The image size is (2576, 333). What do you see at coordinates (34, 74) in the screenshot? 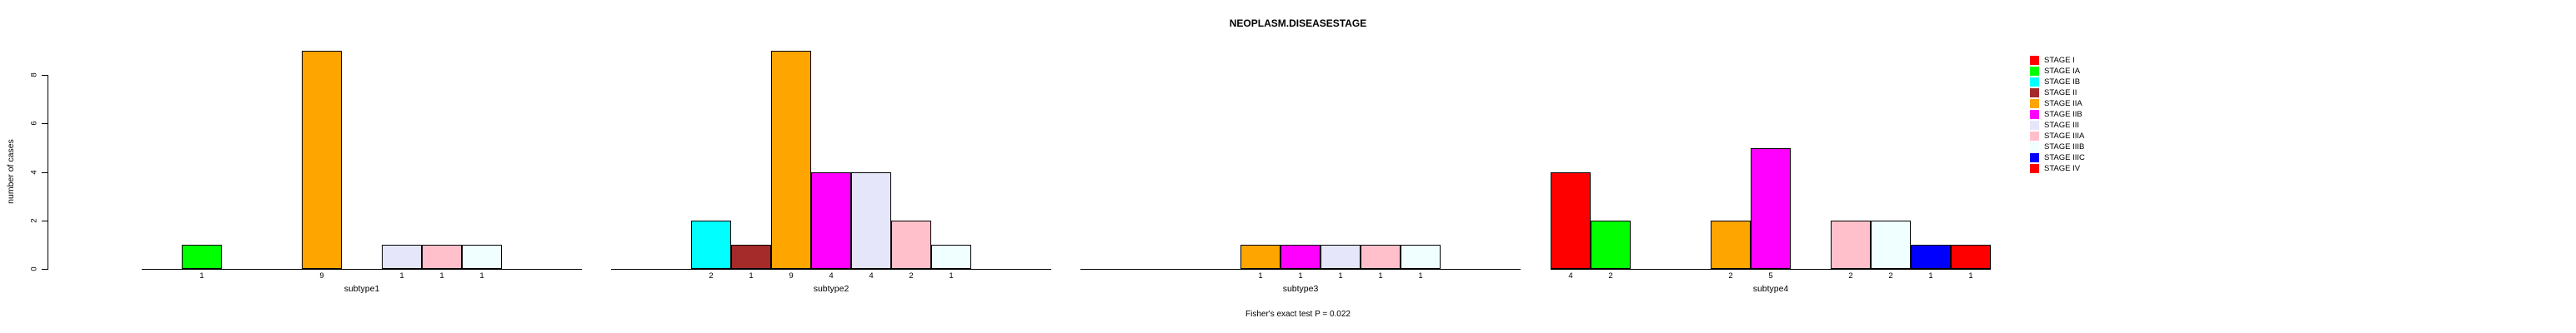
I see `y-tick-label: 8` at bounding box center [34, 74].